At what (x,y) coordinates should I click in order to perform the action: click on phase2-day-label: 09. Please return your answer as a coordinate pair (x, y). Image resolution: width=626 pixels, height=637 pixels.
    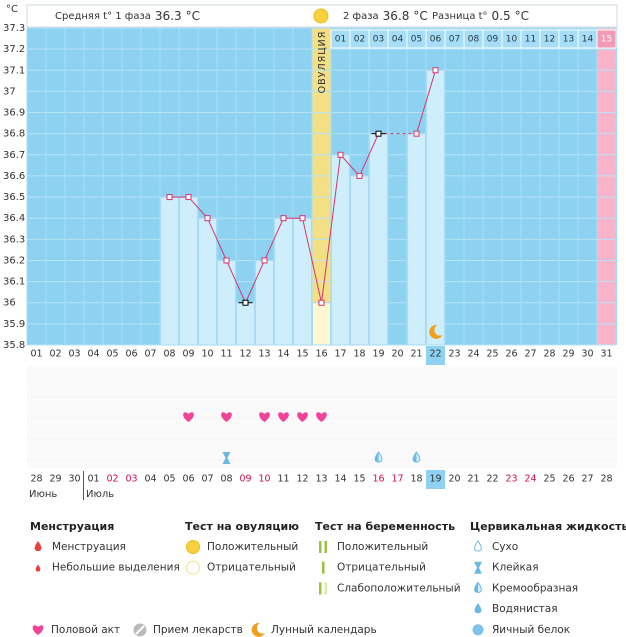
    Looking at the image, I should click on (493, 40).